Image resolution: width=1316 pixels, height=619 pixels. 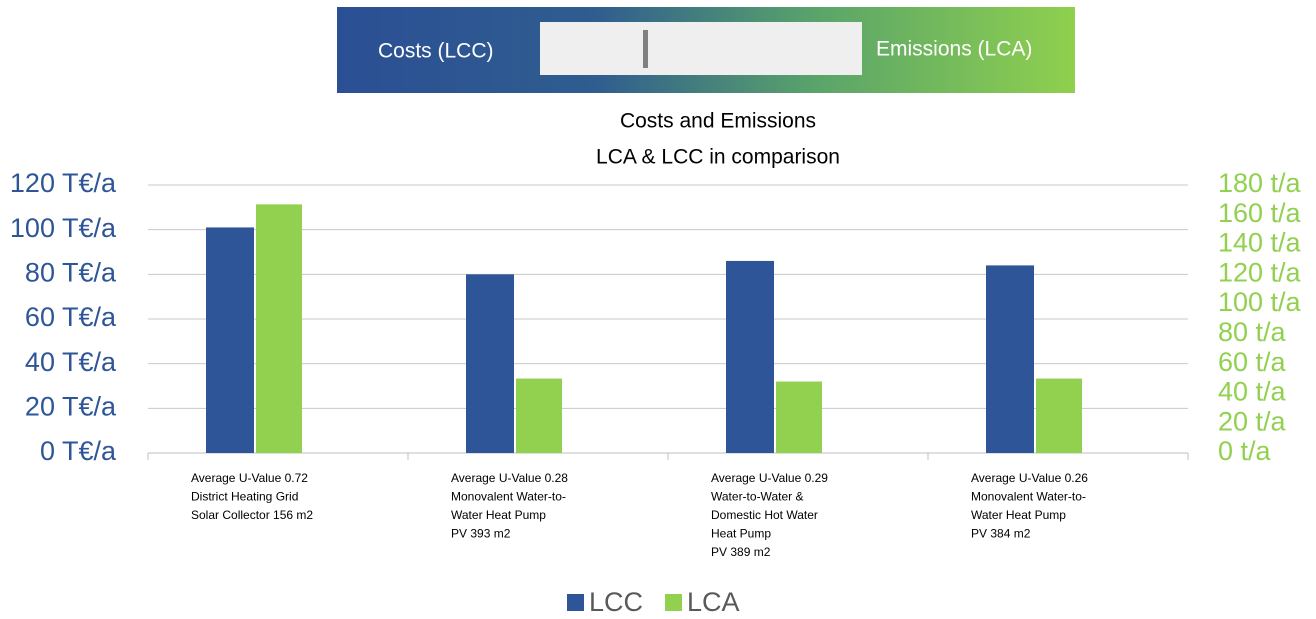 I want to click on y-tick-label: 60 T€/a, so click(x=71, y=317).